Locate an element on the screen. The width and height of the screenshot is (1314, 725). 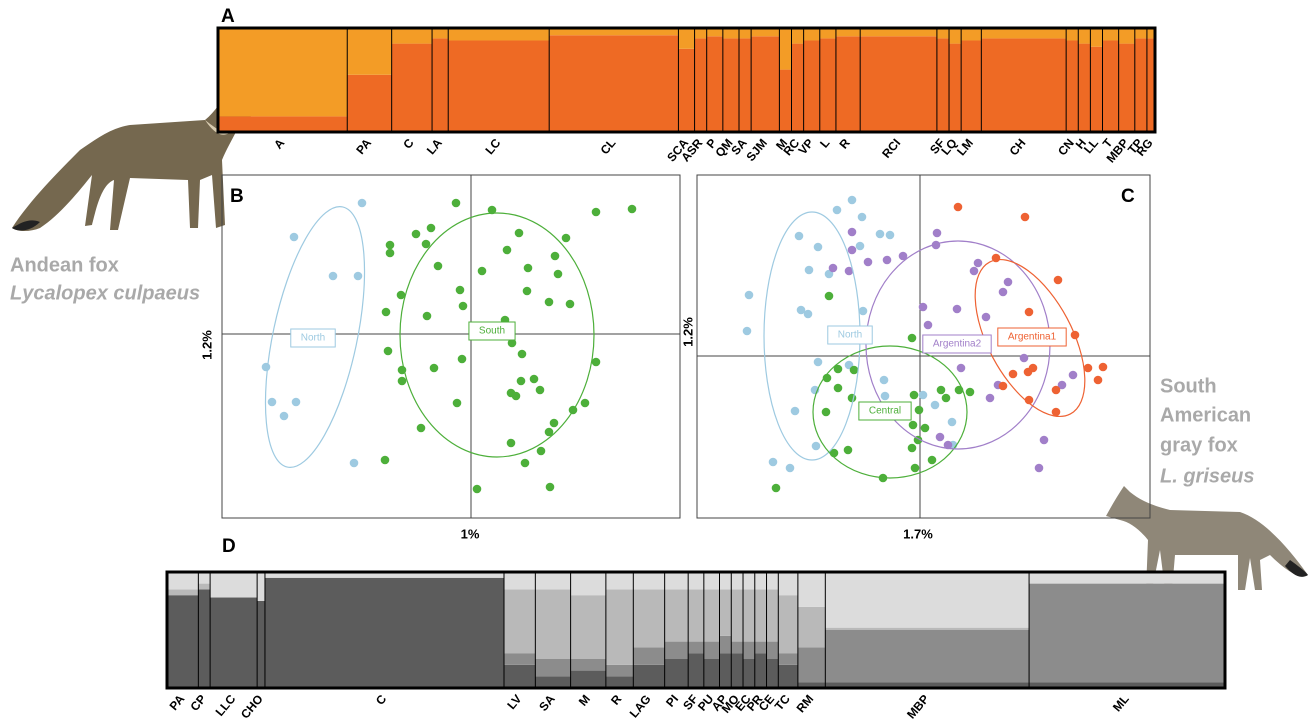
population-label: LL is located at coordinates (1091, 146).